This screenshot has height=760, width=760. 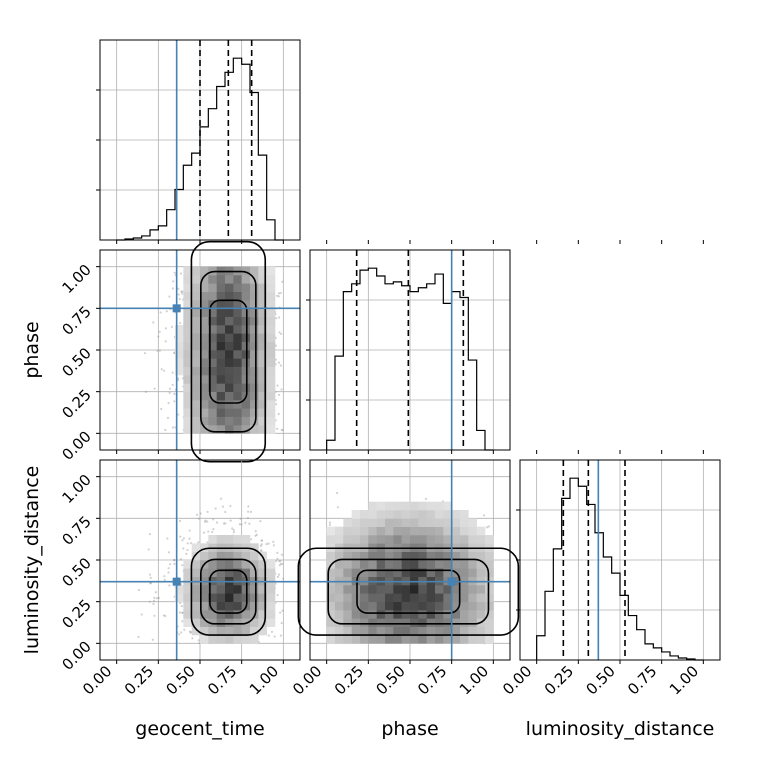 I want to click on marginal-geocent_time, so click(x=198, y=140).